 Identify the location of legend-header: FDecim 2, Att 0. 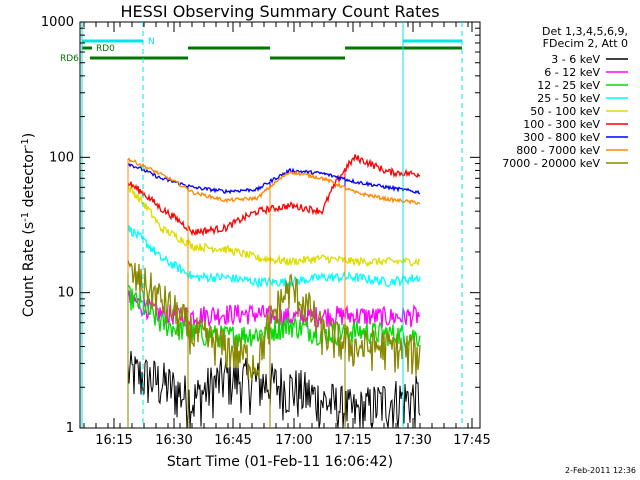
(585, 43).